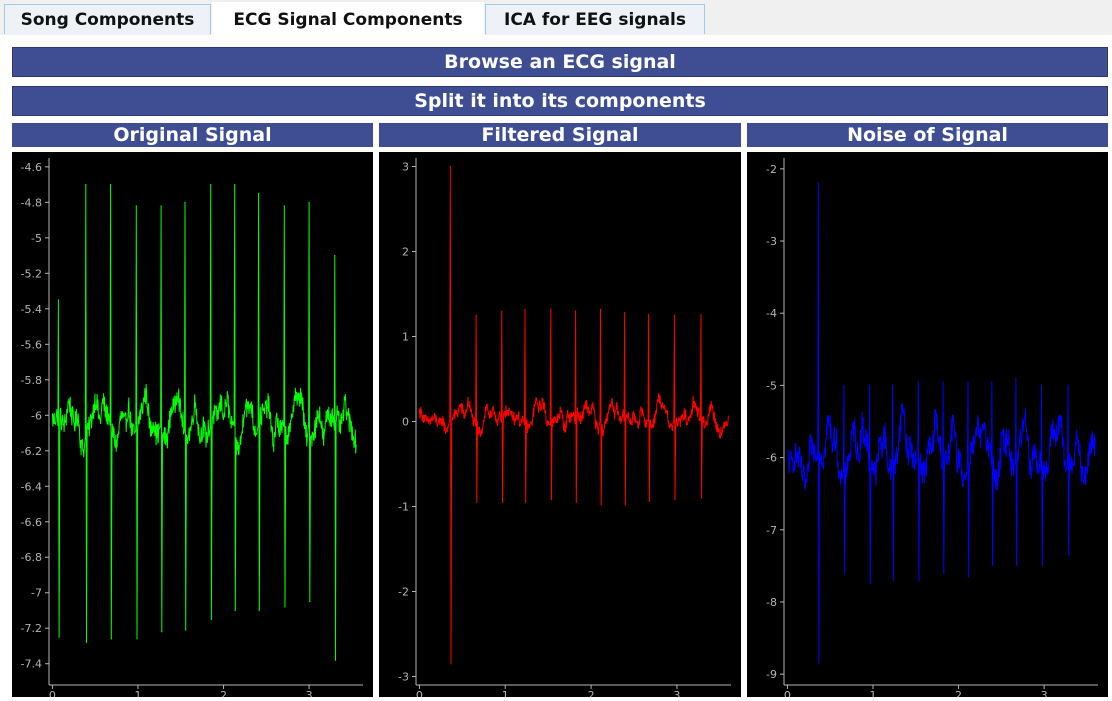  What do you see at coordinates (31, 167) in the screenshot?
I see `y-tick-label: -4.6` at bounding box center [31, 167].